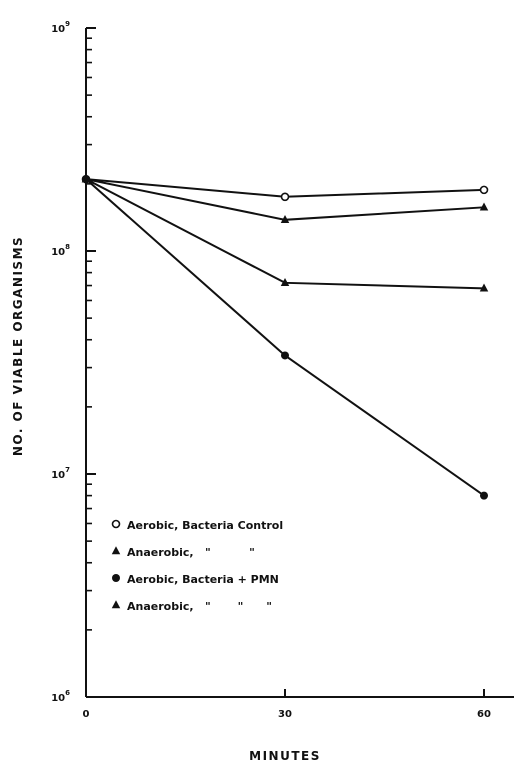 The width and height of the screenshot is (515, 764). I want to click on y-tick-label: 10⁶, so click(60, 696).